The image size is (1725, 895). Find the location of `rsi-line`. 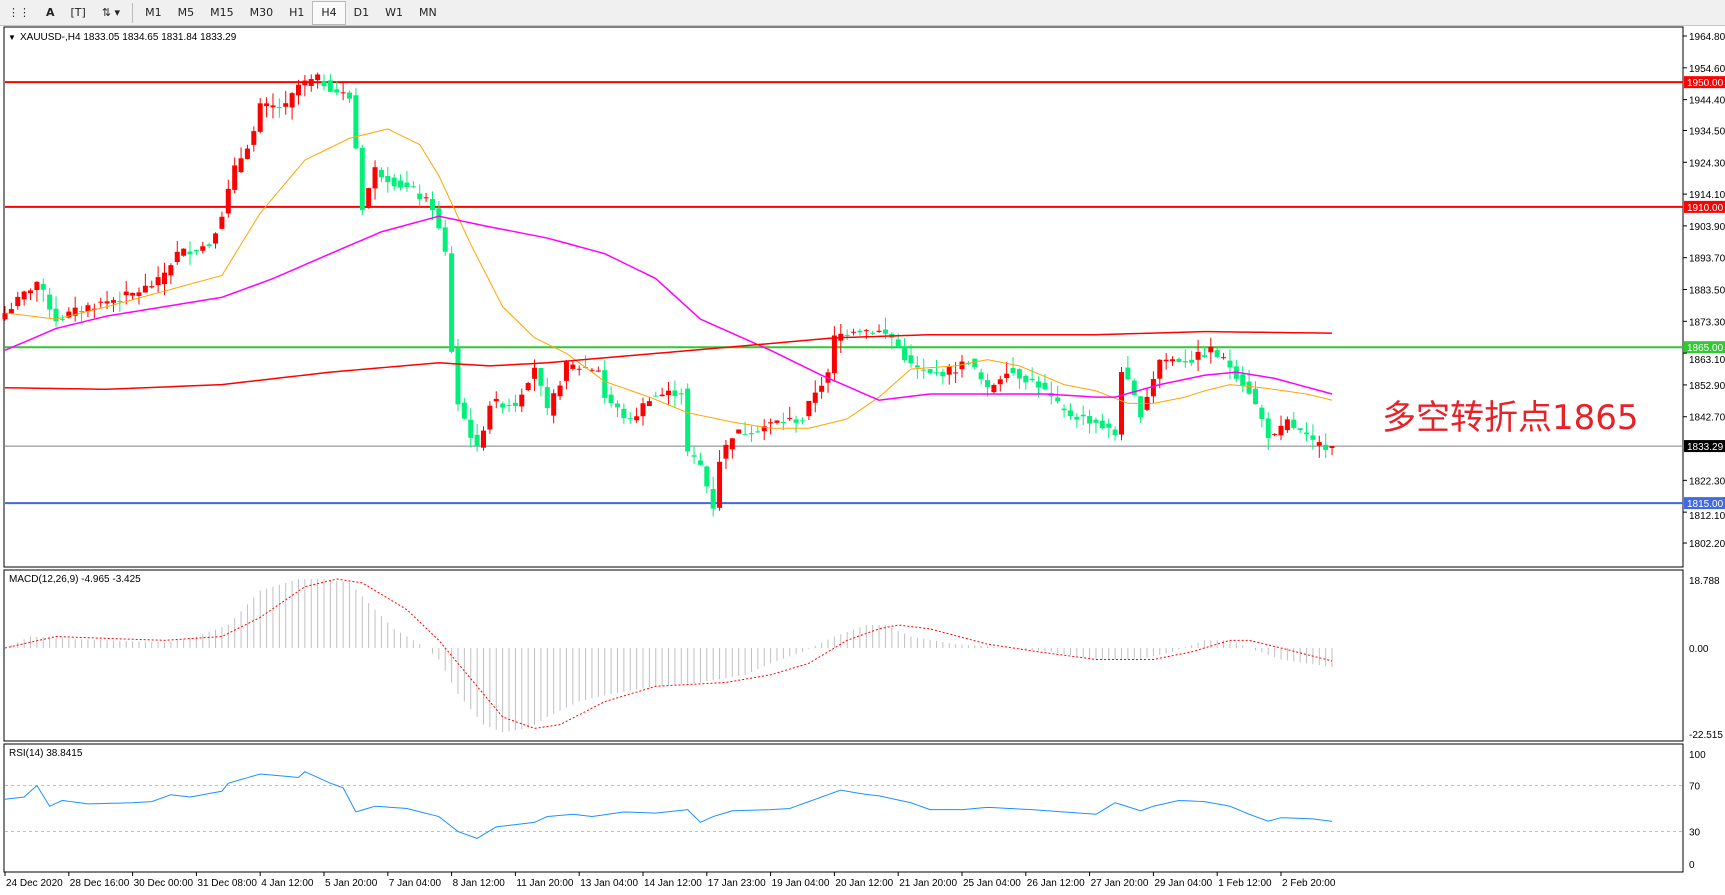

rsi-line is located at coordinates (668, 805).